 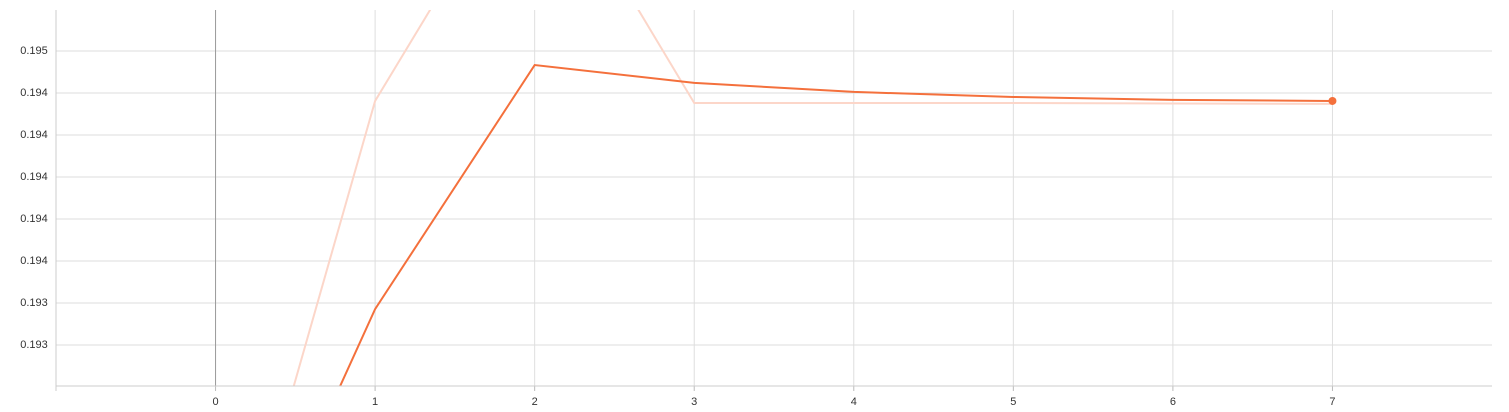 What do you see at coordinates (215, 402) in the screenshot?
I see `x-tick-label: 0` at bounding box center [215, 402].